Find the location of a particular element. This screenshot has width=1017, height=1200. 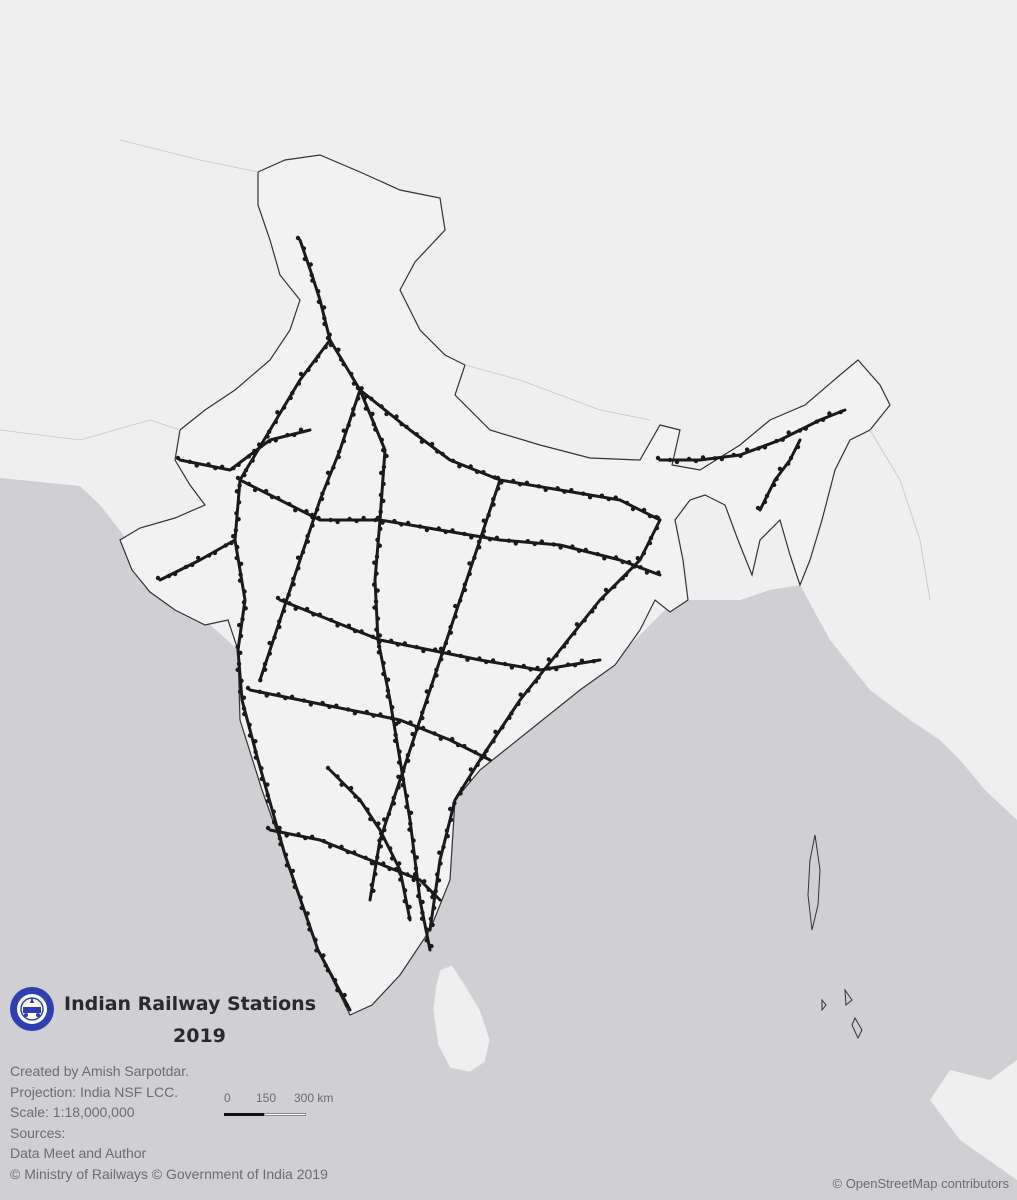

scale-label-150: 150 is located at coordinates (266, 1098).